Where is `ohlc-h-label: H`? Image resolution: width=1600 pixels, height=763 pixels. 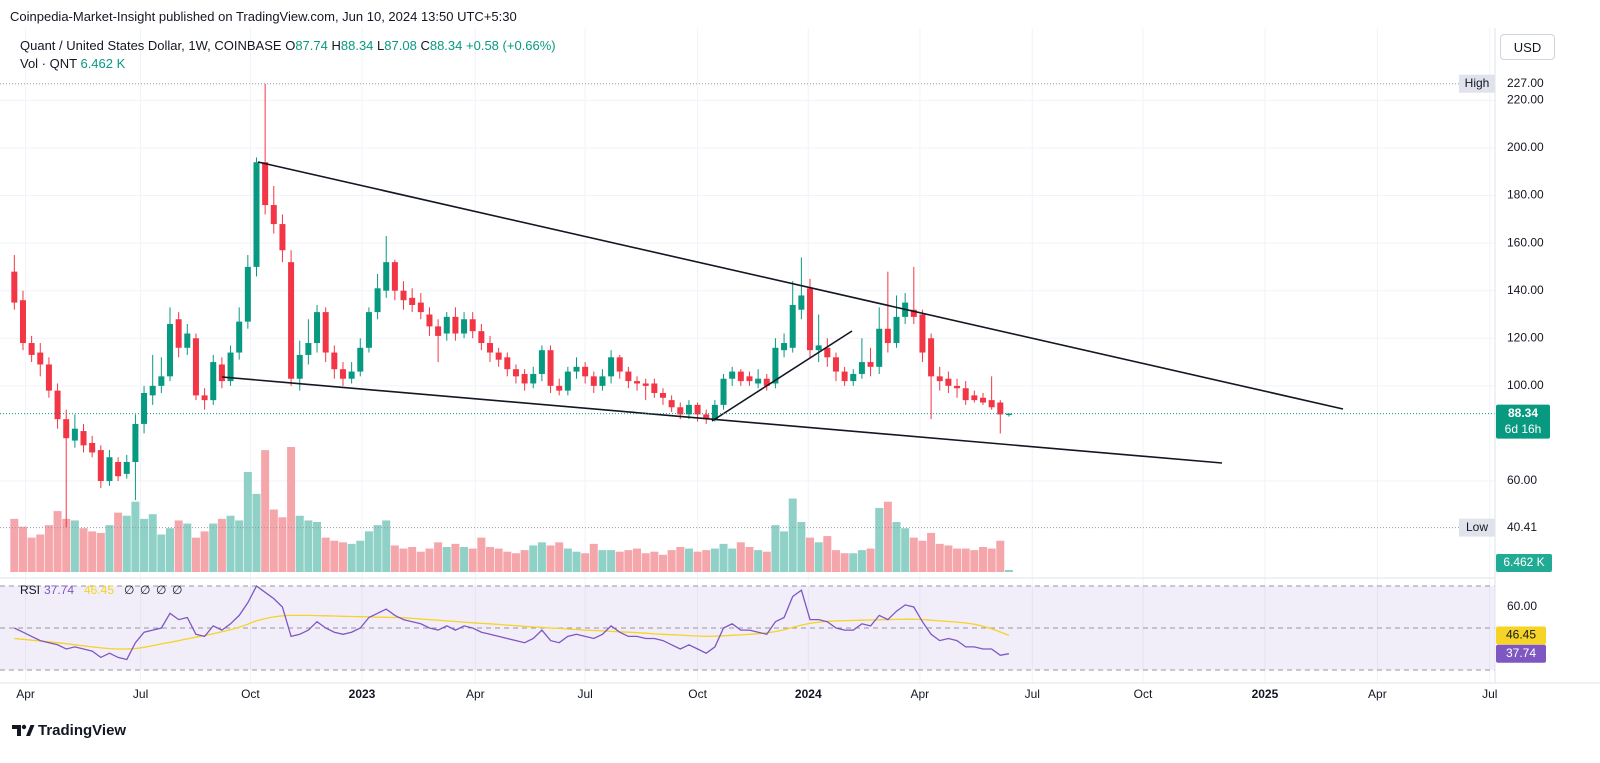
ohlc-h-label: H is located at coordinates (336, 45).